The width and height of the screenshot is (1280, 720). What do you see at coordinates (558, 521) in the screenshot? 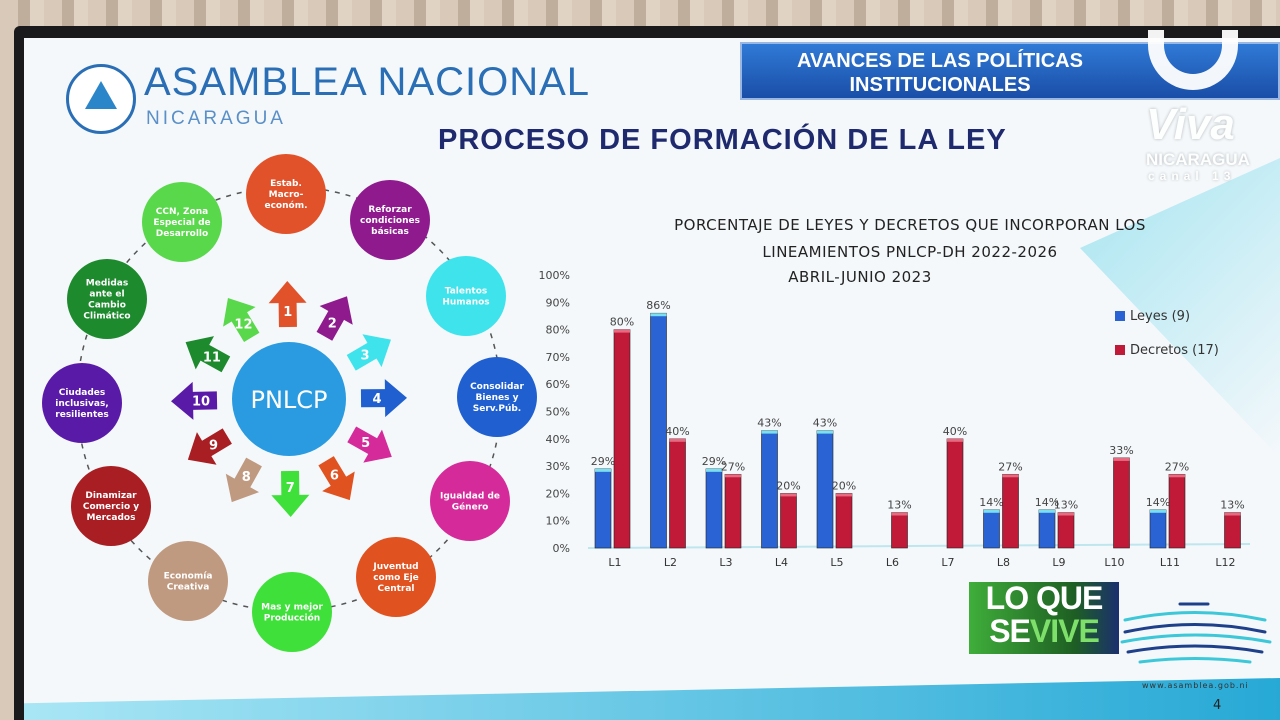
I see `y-tick-label: 10%` at bounding box center [558, 521].